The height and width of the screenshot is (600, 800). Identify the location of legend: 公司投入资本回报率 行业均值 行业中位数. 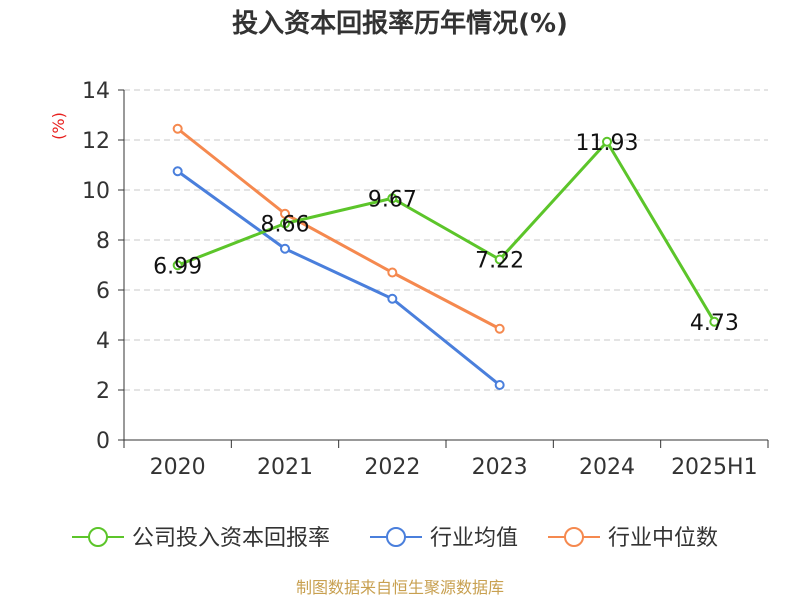
(395, 538).